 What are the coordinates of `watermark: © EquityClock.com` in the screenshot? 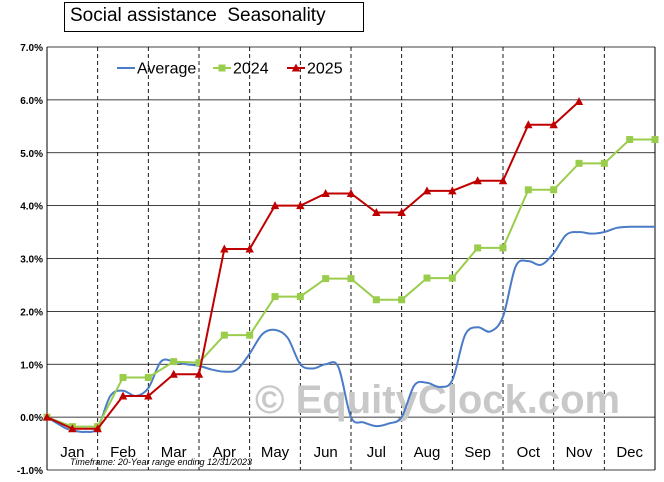 It's located at (437, 400).